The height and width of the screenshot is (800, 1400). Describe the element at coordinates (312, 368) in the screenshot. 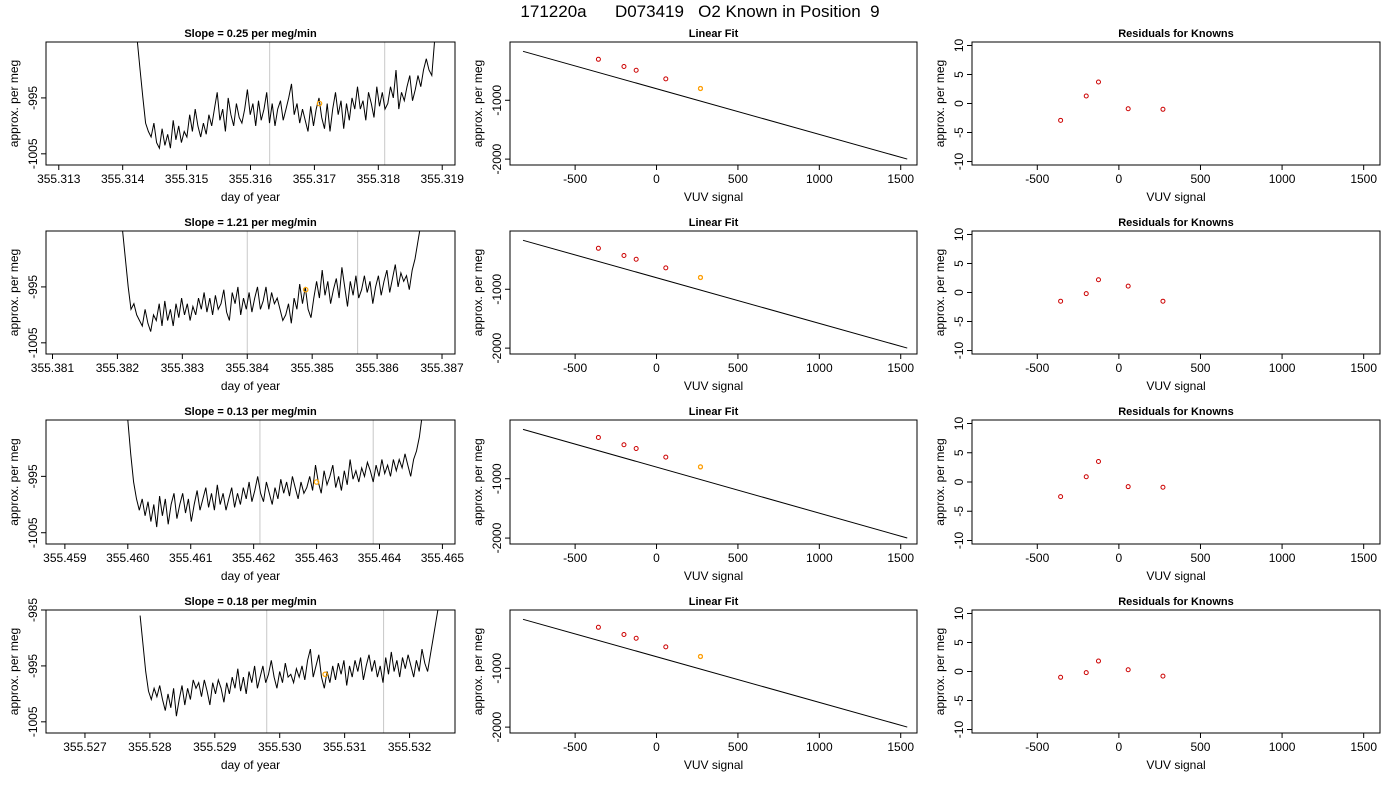

I see `x-tick-label: 355.385` at that location.